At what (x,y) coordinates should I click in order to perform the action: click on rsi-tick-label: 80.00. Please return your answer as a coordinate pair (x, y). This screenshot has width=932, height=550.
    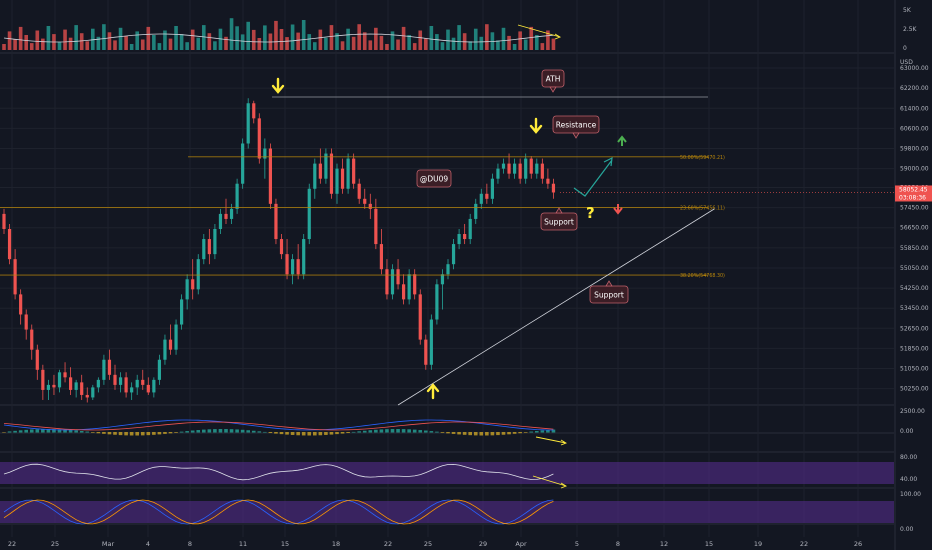
    Looking at the image, I should click on (908, 457).